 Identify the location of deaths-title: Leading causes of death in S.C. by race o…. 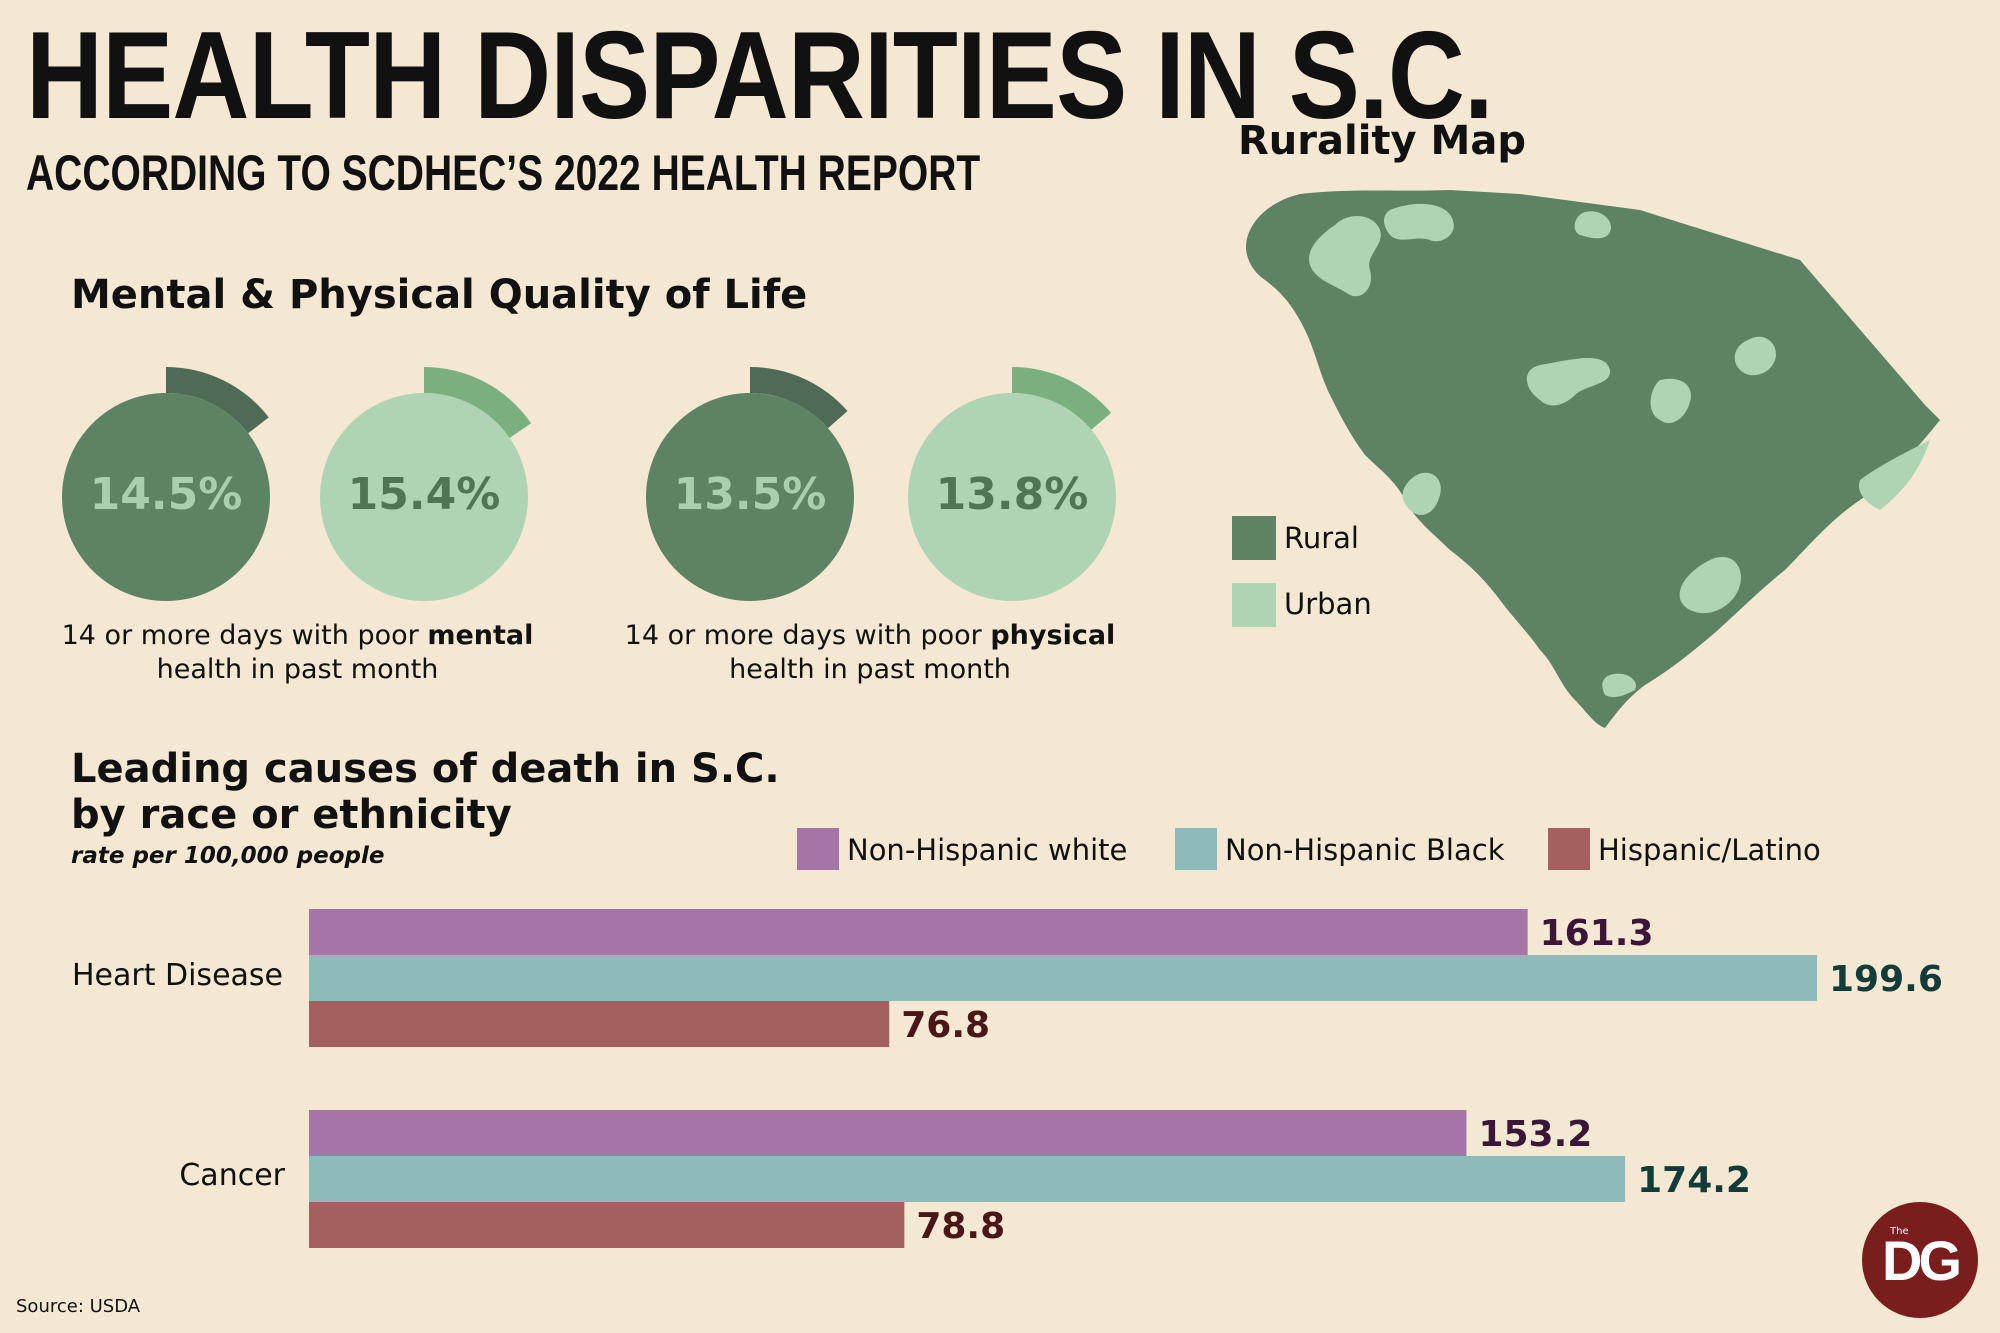
(425, 792).